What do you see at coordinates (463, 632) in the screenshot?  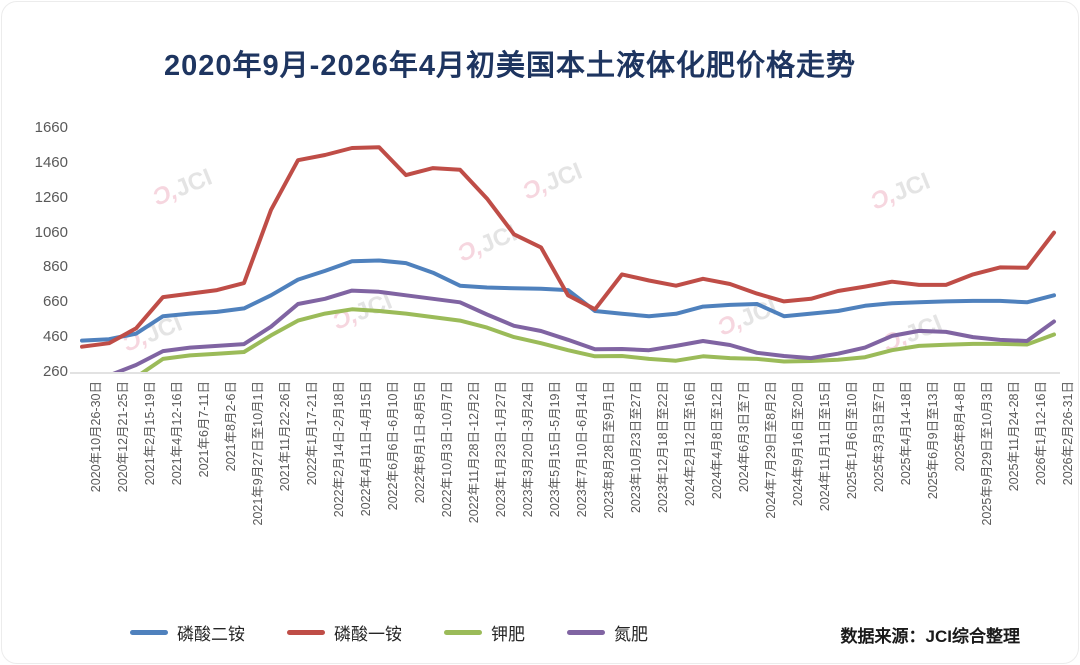 I see `legend-swatch-potash` at bounding box center [463, 632].